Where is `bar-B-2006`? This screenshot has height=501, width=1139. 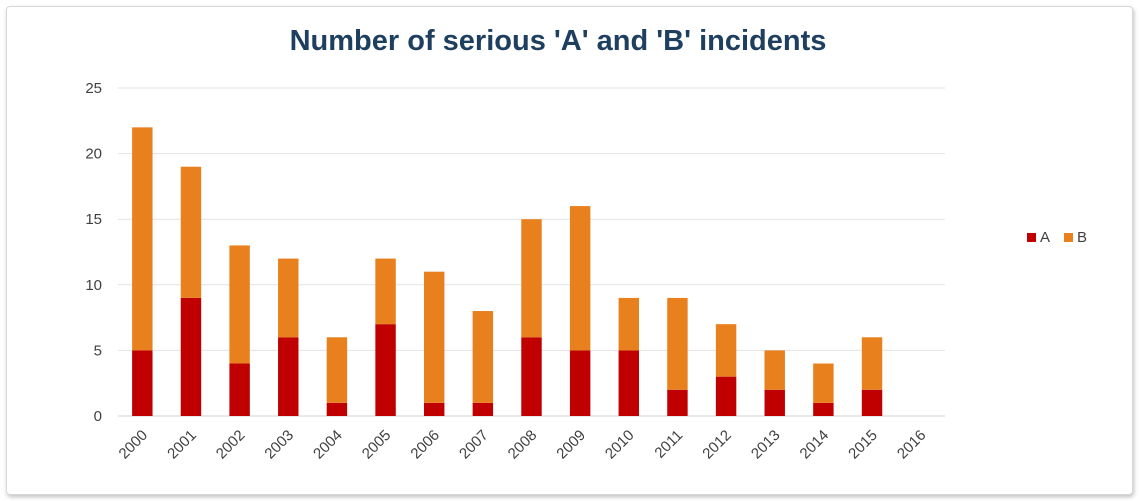 bar-B-2006 is located at coordinates (434, 337).